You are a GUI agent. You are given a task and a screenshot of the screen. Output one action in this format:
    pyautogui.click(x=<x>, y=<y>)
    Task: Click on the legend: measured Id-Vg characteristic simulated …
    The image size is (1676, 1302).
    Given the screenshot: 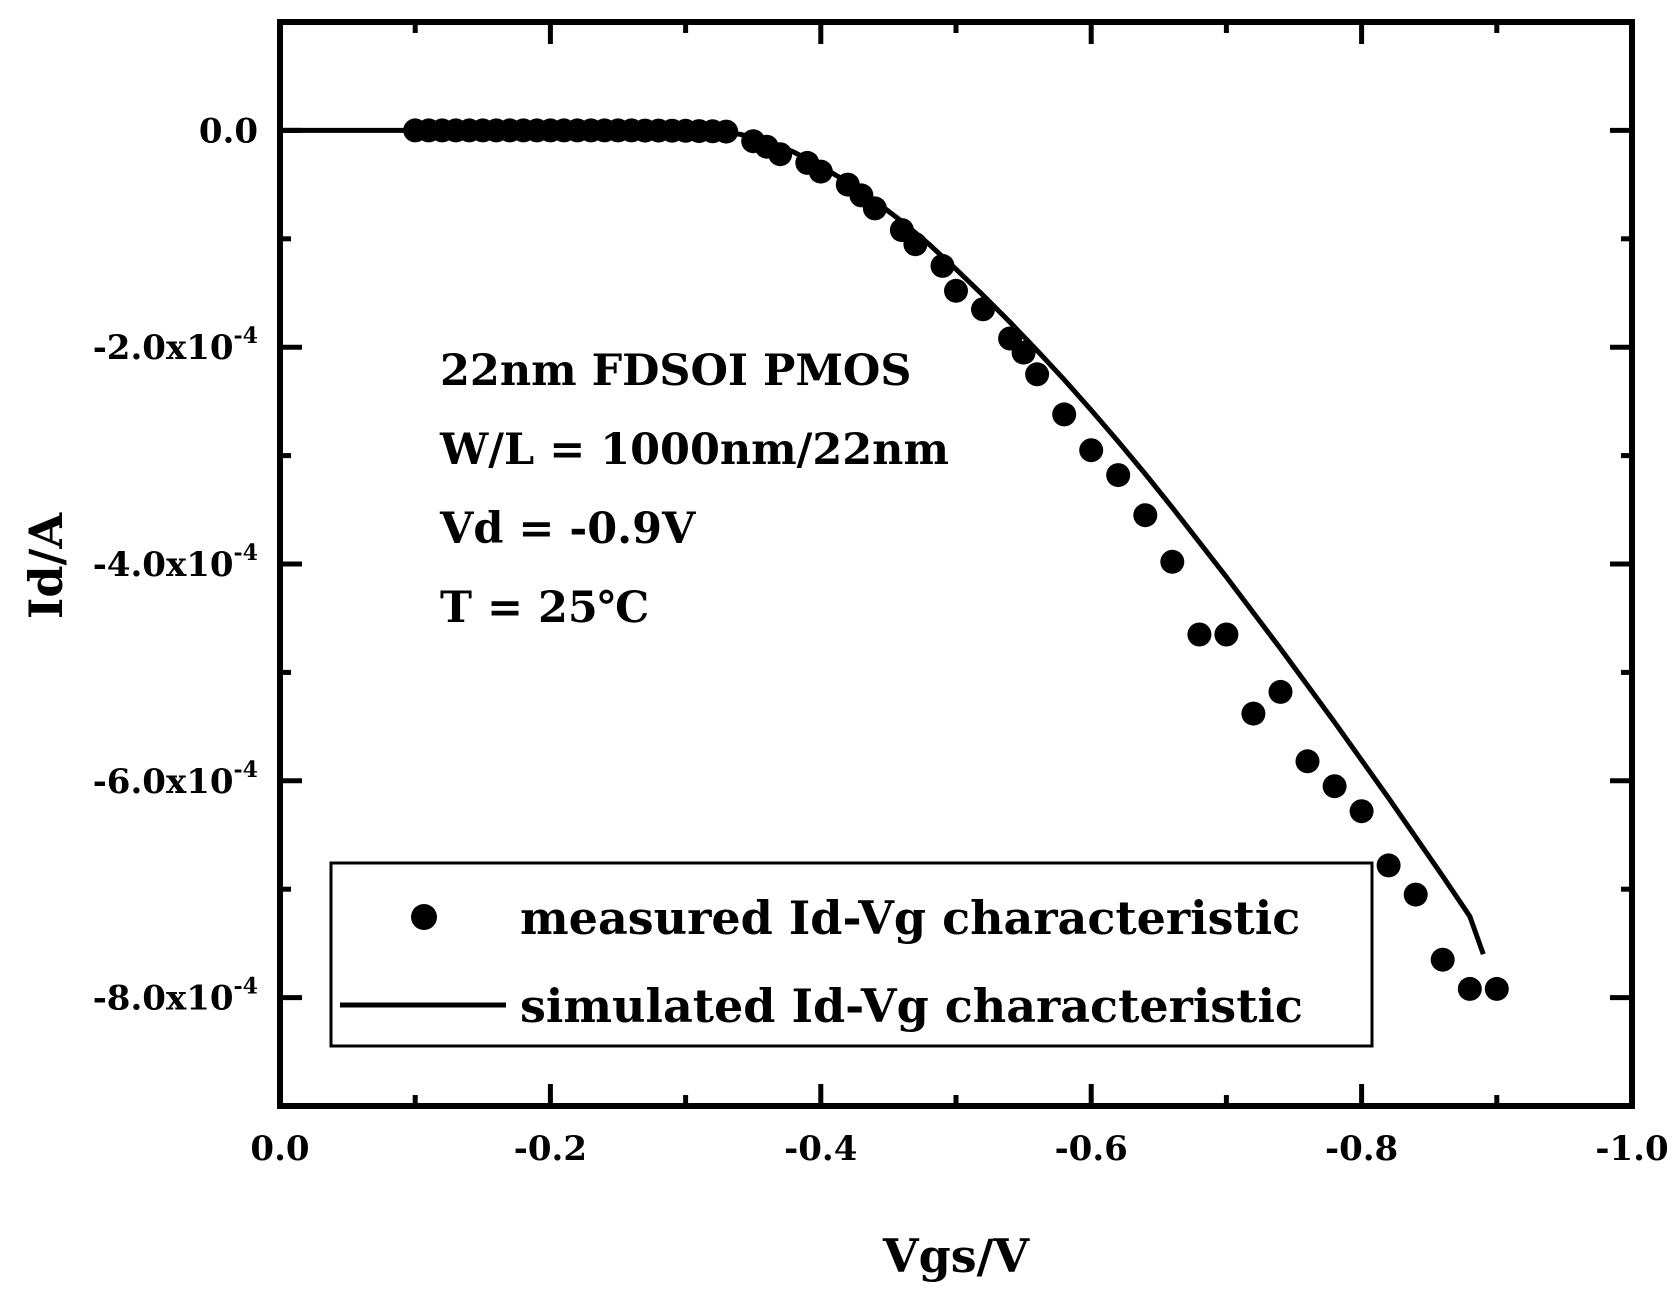 What is the action you would take?
    pyautogui.click(x=851, y=954)
    